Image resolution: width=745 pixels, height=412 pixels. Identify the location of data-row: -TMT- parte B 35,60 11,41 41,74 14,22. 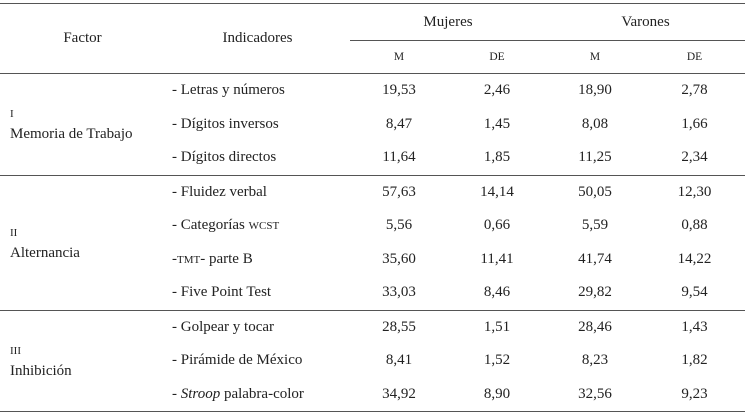
(372, 260).